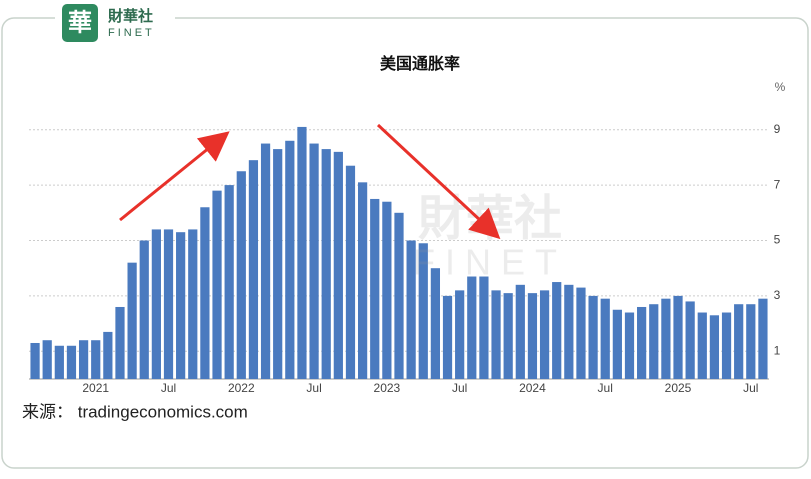 Image resolution: width=811 pixels, height=479 pixels. I want to click on y-tick-label: 9, so click(777, 129).